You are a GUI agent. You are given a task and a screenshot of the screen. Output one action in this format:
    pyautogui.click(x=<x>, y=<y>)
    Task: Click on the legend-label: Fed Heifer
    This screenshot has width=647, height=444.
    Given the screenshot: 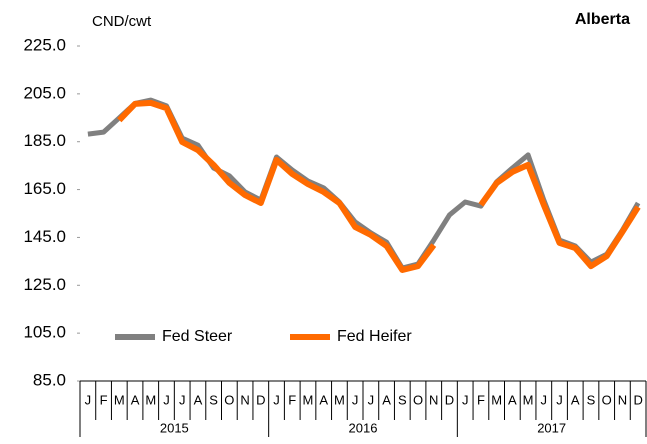 What is the action you would take?
    pyautogui.click(x=374, y=336)
    